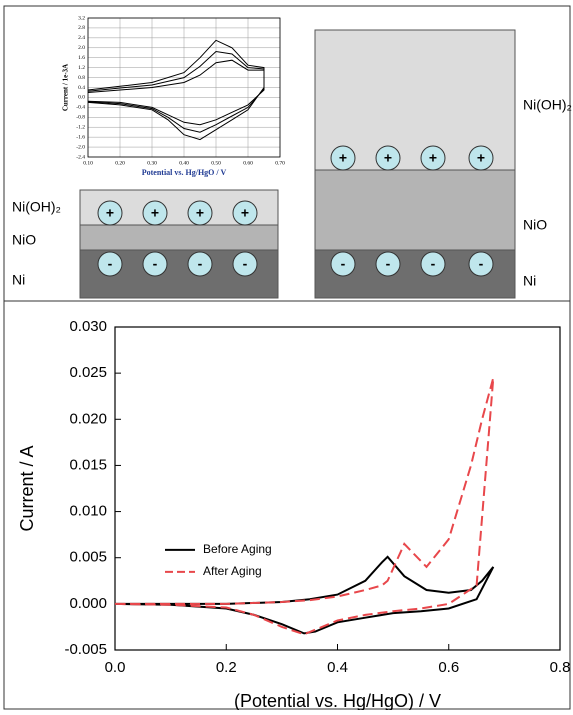 This screenshot has width=573, height=715. What do you see at coordinates (88, 557) in the screenshot?
I see `y-tick-label: 0.005` at bounding box center [88, 557].